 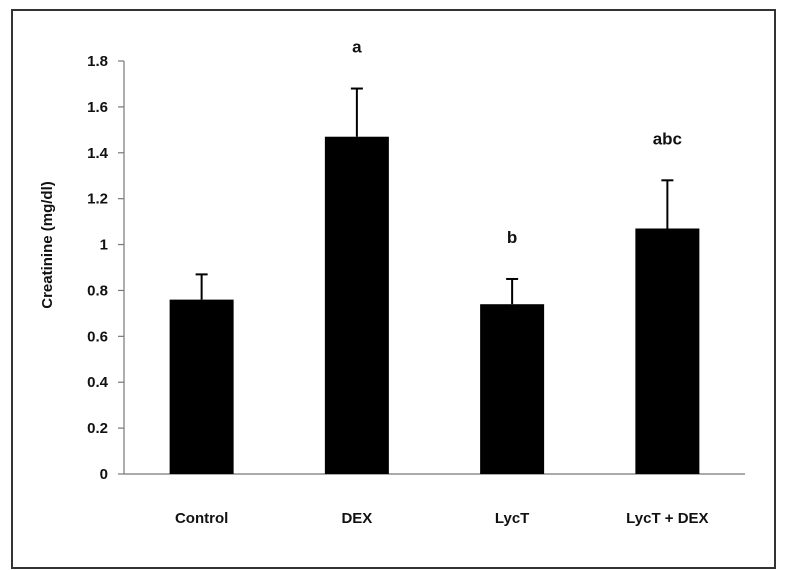 I want to click on y-tick-label: 0.8, so click(x=97, y=290).